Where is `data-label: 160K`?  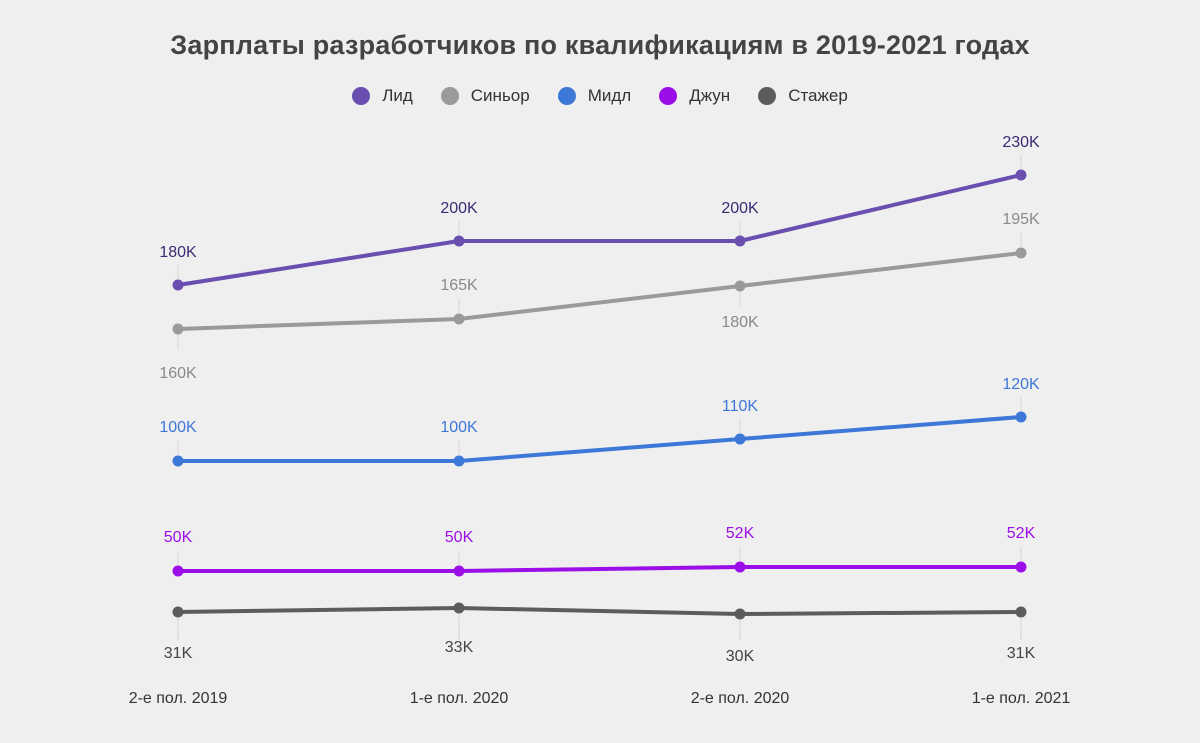
data-label: 160K is located at coordinates (178, 373).